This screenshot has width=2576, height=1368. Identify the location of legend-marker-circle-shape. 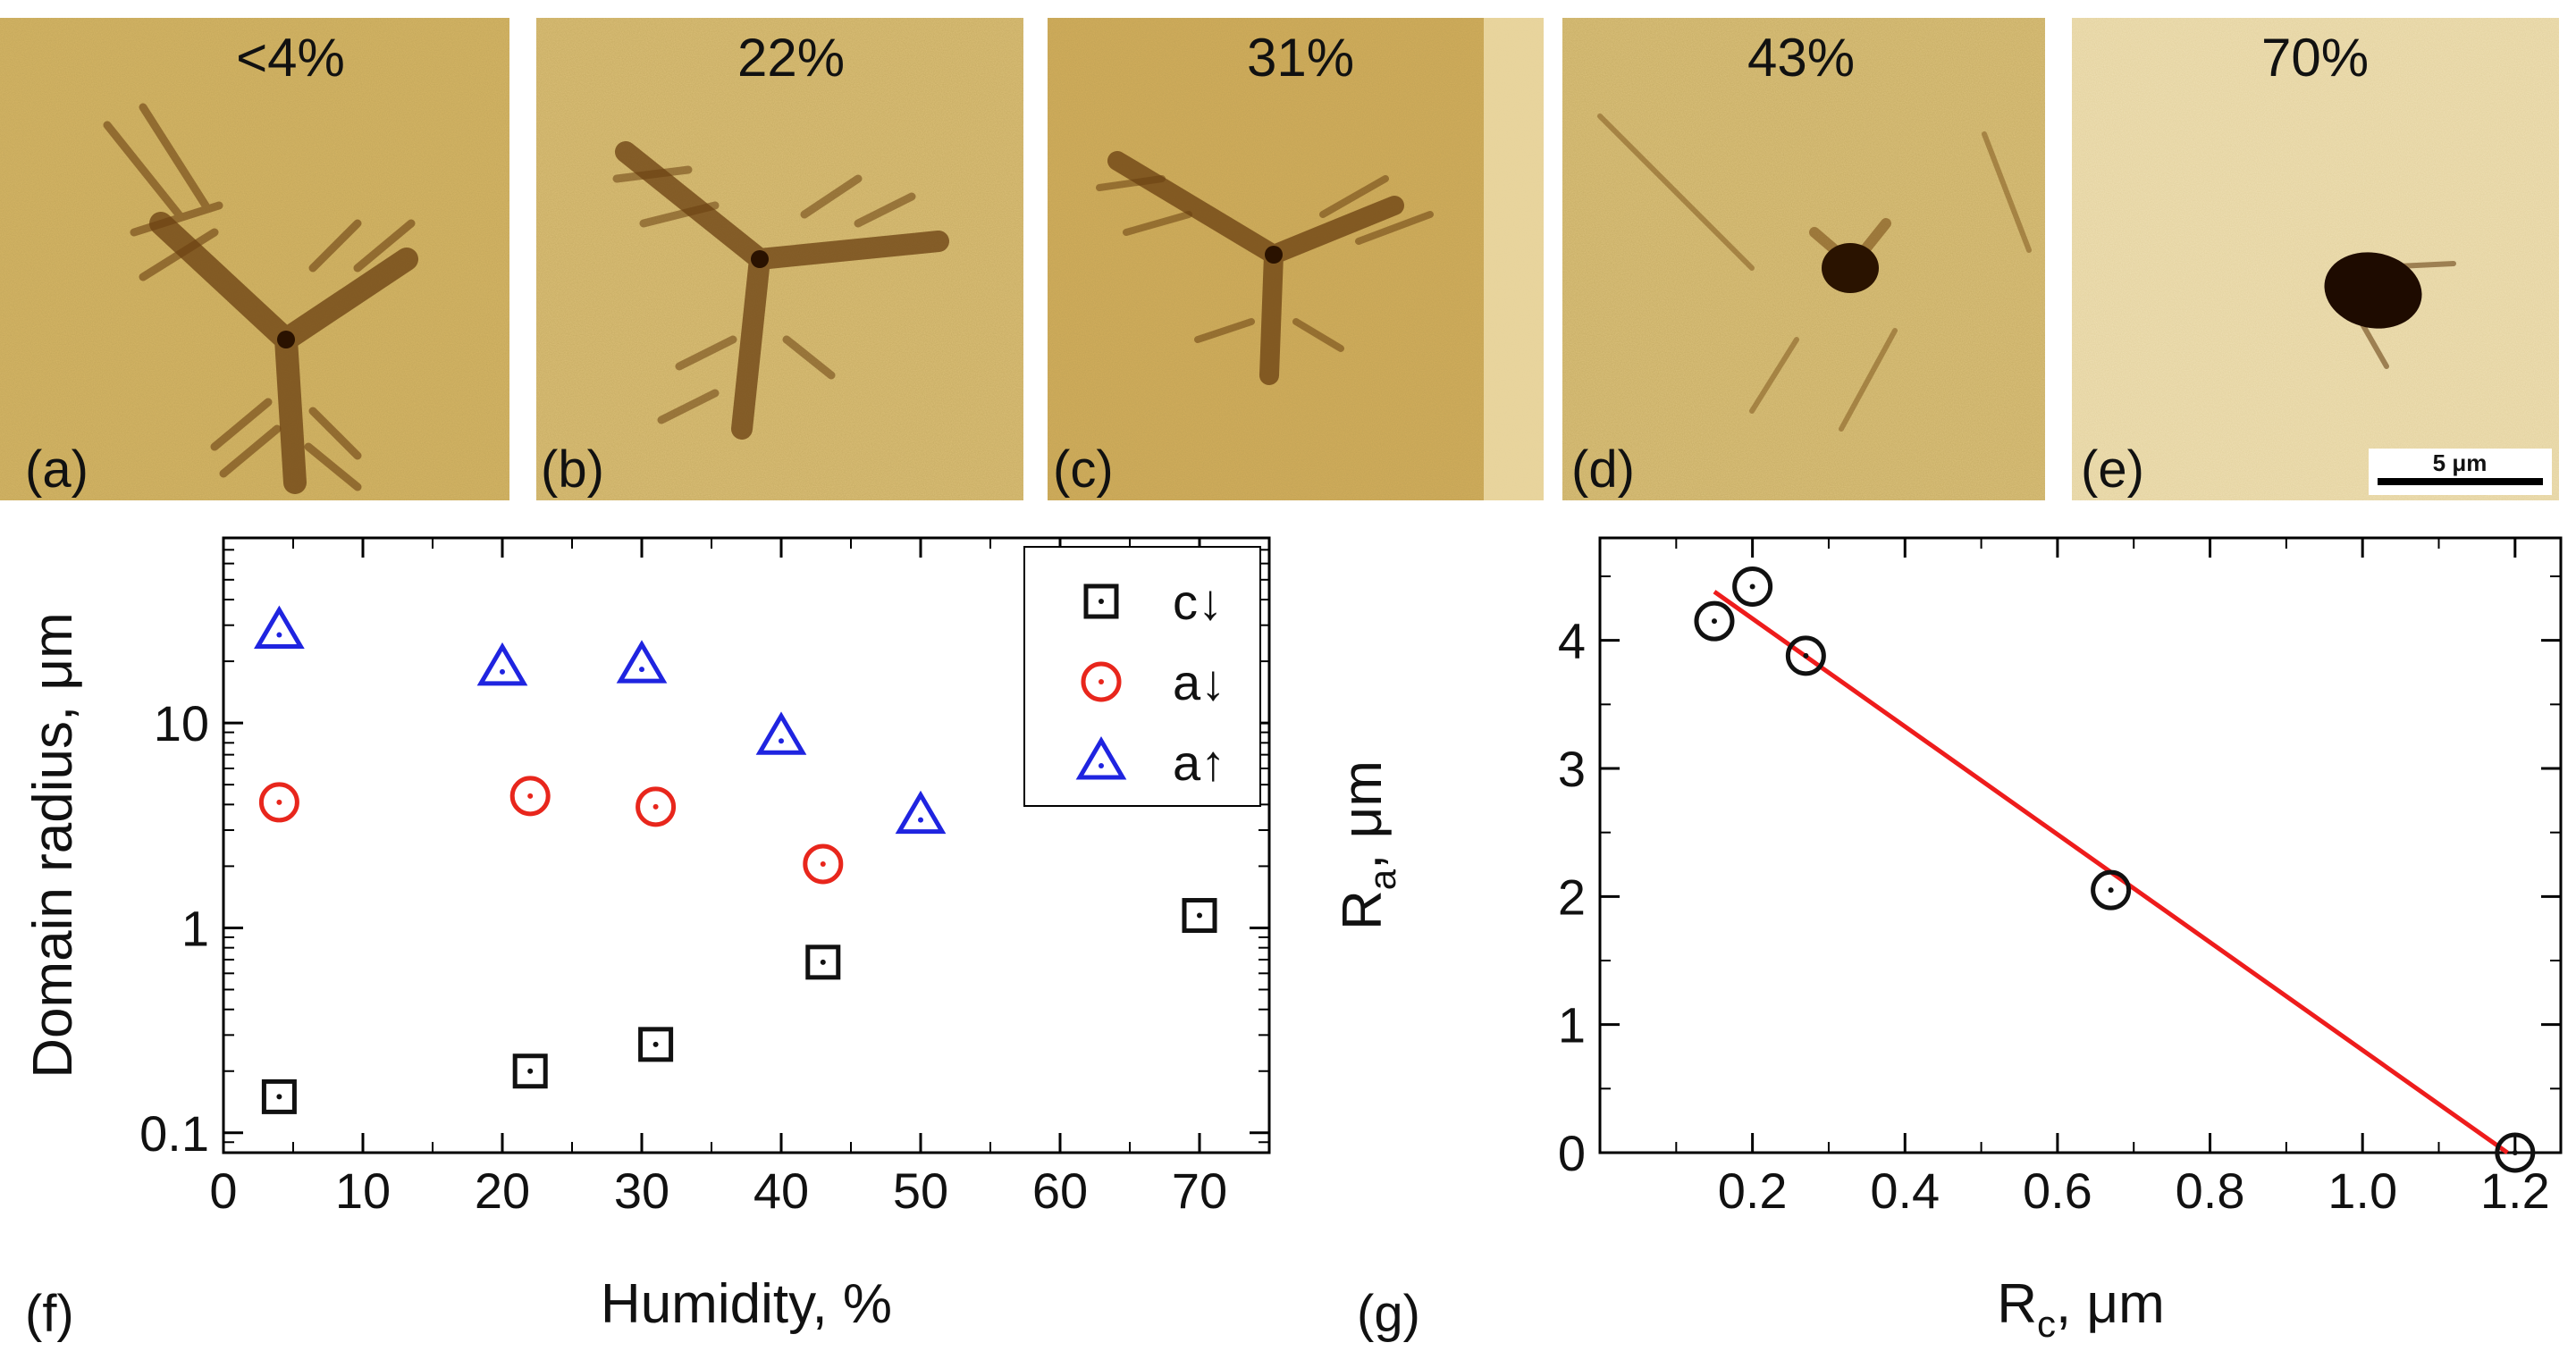
(1102, 681).